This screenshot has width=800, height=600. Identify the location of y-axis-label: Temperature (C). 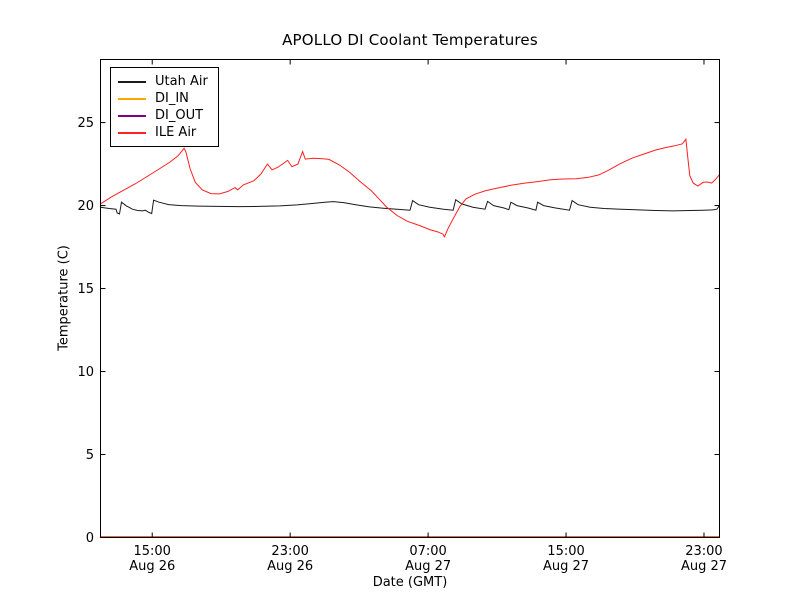
(64, 298).